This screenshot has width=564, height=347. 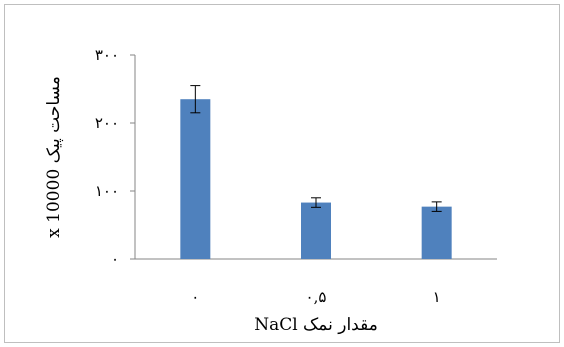 I want to click on x-tick-label: ۱, so click(x=437, y=297).